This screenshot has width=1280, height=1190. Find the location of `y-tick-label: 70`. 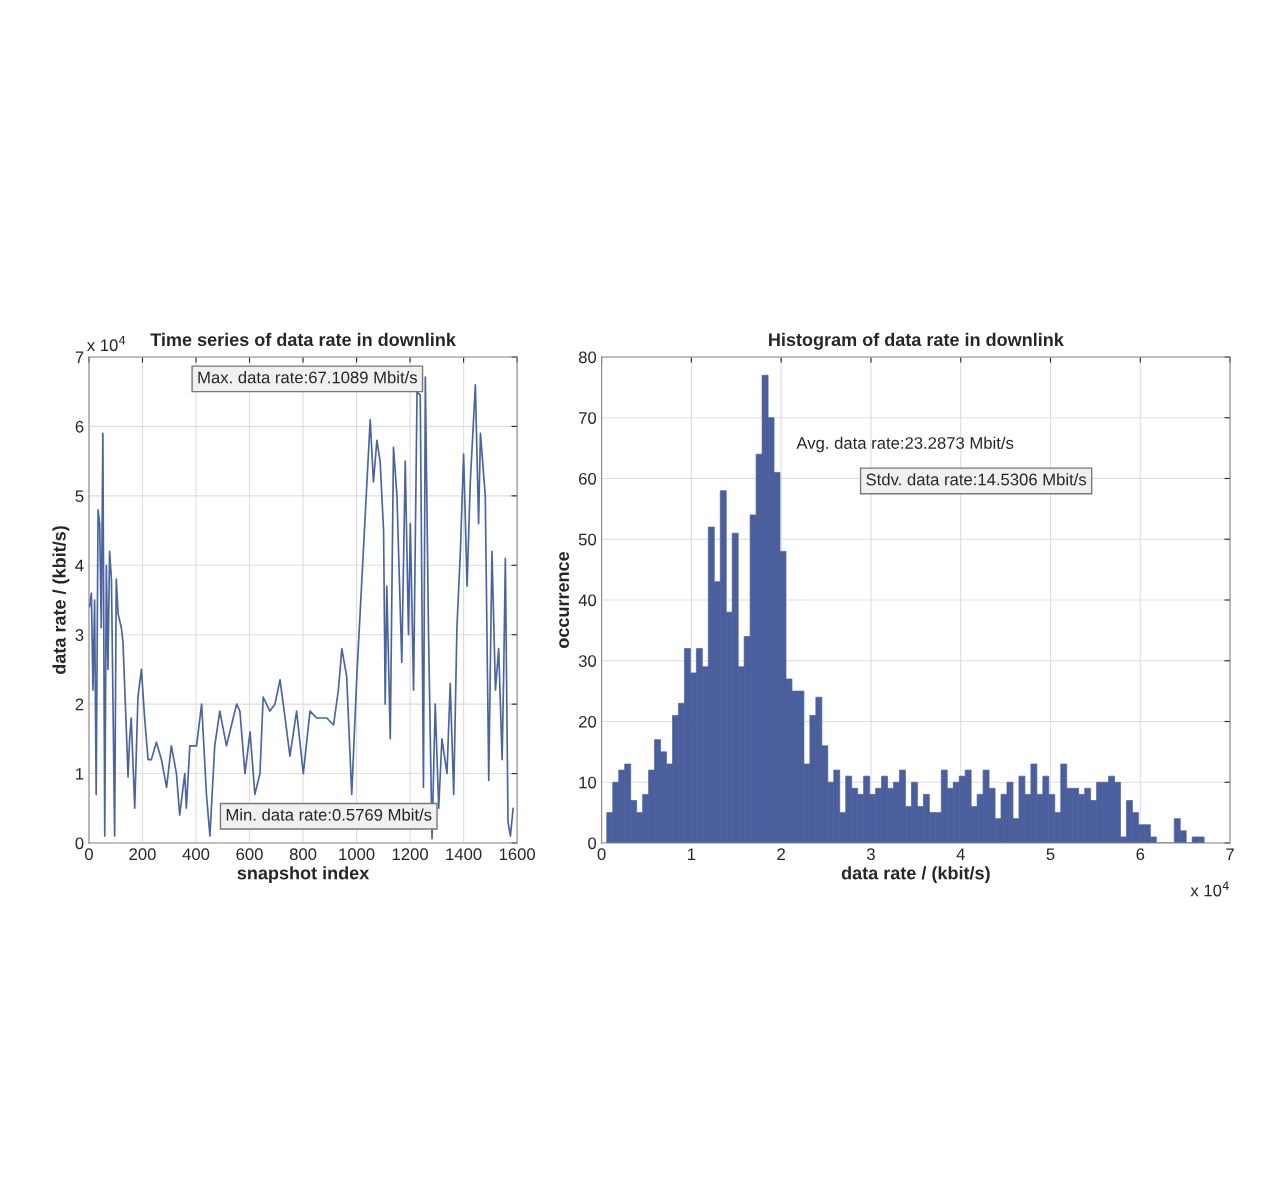

y-tick-label: 70 is located at coordinates (588, 418).